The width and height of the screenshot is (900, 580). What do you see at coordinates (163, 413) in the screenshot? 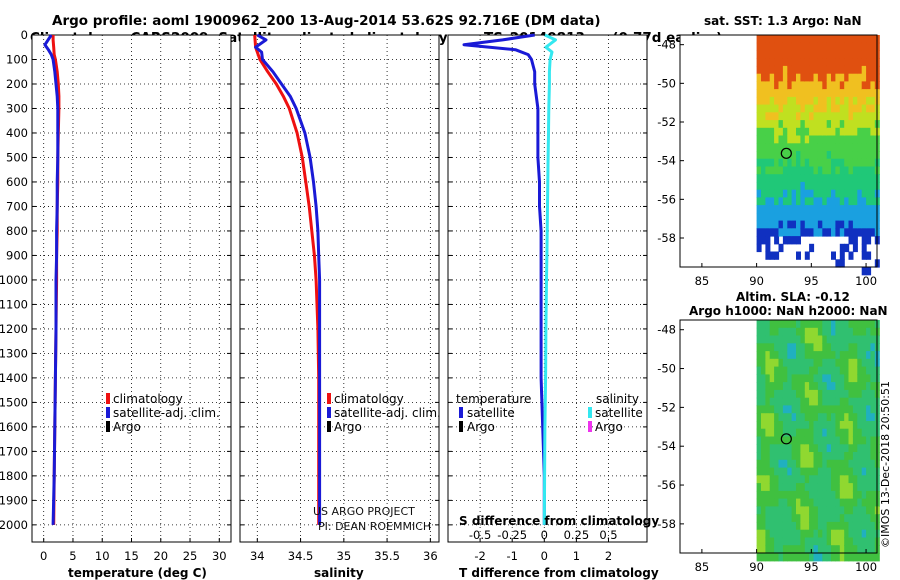
I see `temperature-legend: climatology satellite-adj. clim. Argo` at bounding box center [163, 413].